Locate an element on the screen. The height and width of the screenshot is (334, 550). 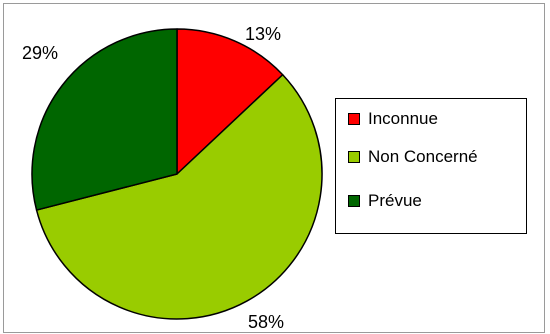
legend-label-inconnue: Inconnue is located at coordinates (403, 118).